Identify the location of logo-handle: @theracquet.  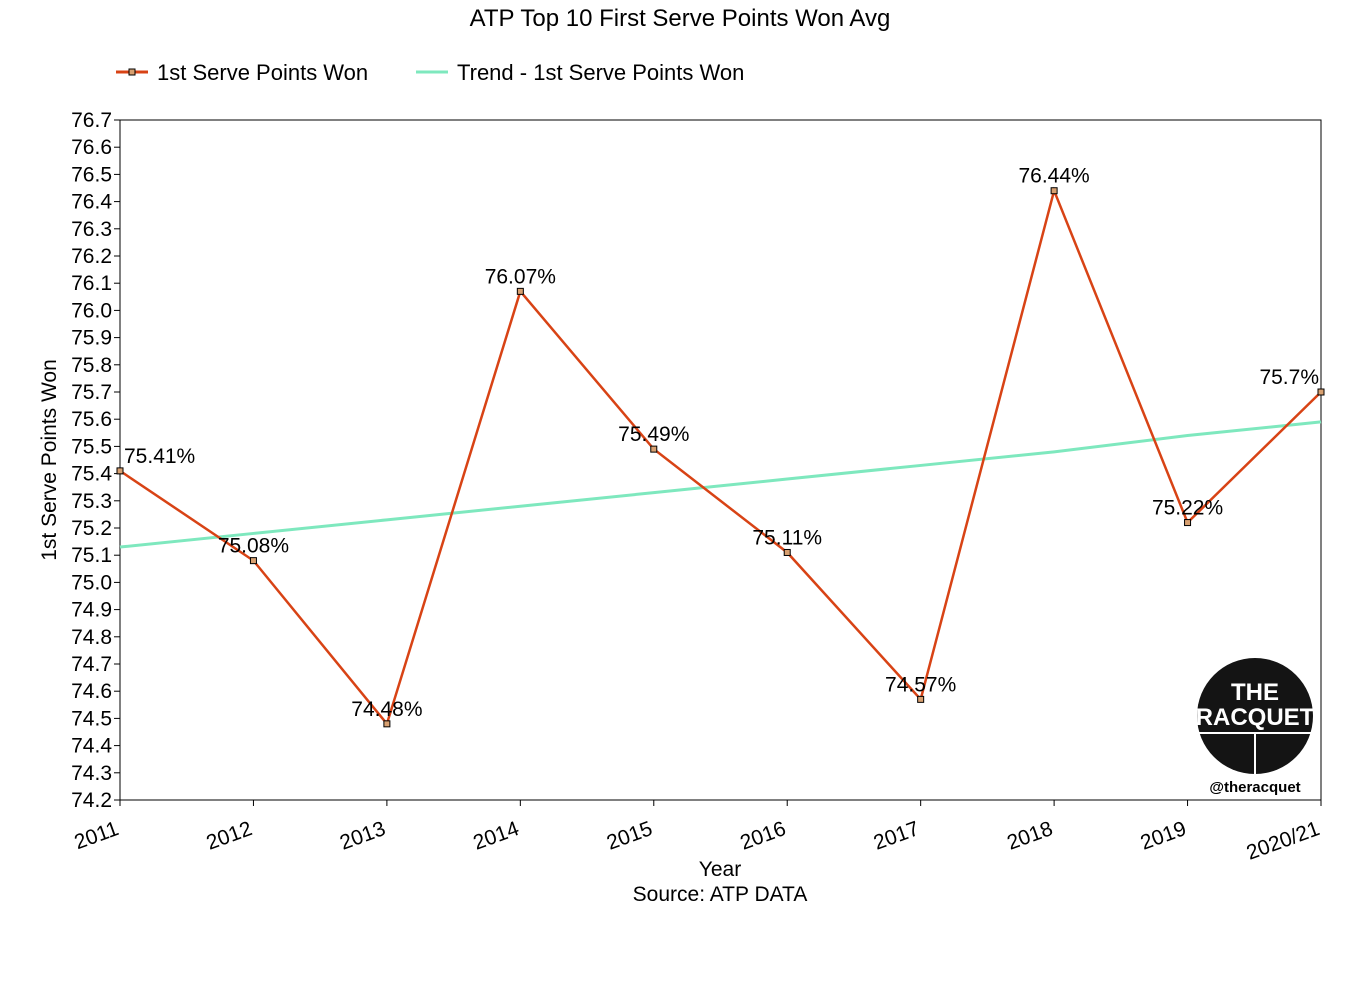
(1254, 787).